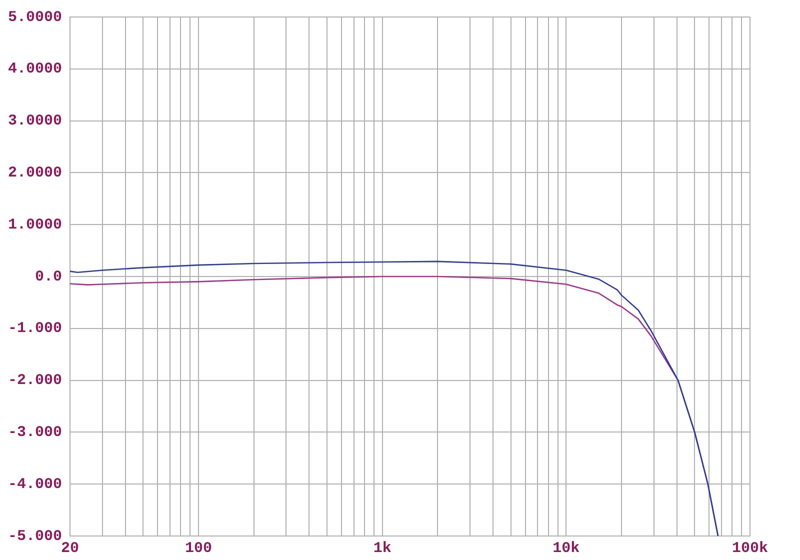 This screenshot has height=560, width=800. What do you see at coordinates (382, 548) in the screenshot?
I see `x-tick-label: 1k` at bounding box center [382, 548].